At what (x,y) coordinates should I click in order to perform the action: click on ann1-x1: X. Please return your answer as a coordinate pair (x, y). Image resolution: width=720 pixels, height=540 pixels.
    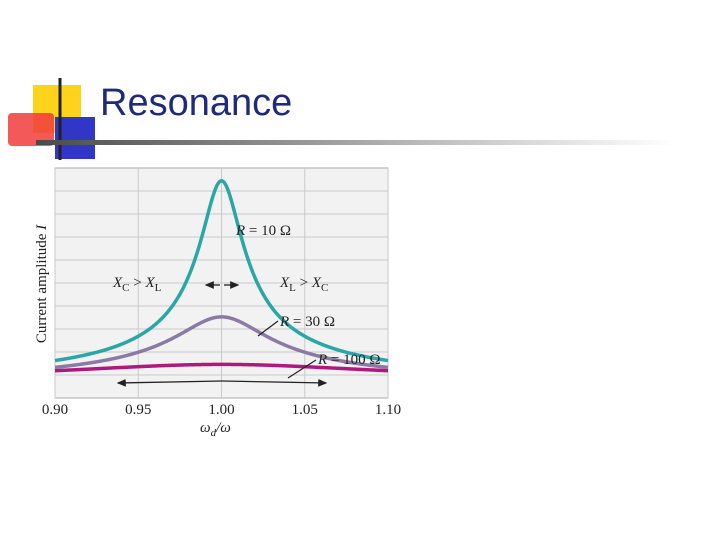
    Looking at the image, I should click on (117, 283).